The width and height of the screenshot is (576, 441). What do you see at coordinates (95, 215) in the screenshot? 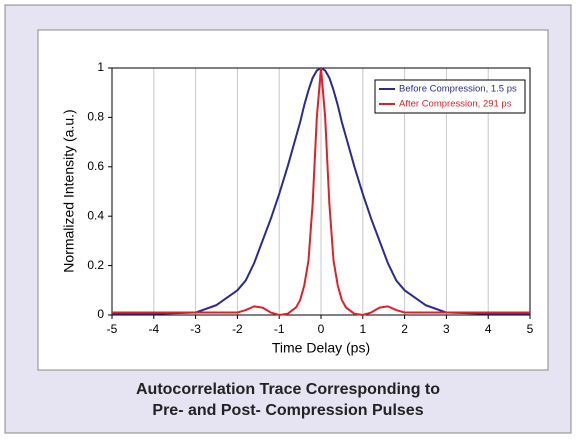
I see `y-tick-label: 0.4` at bounding box center [95, 215].